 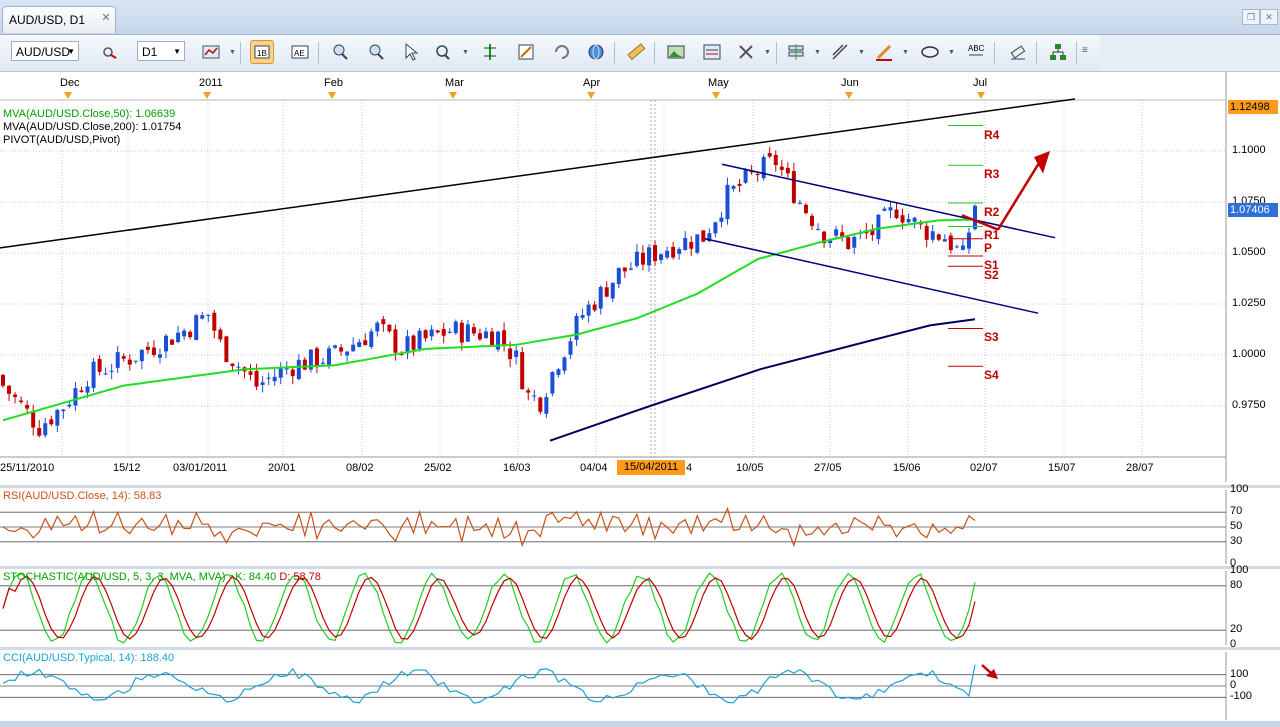 What do you see at coordinates (676, 52) in the screenshot?
I see `image-icon` at bounding box center [676, 52].